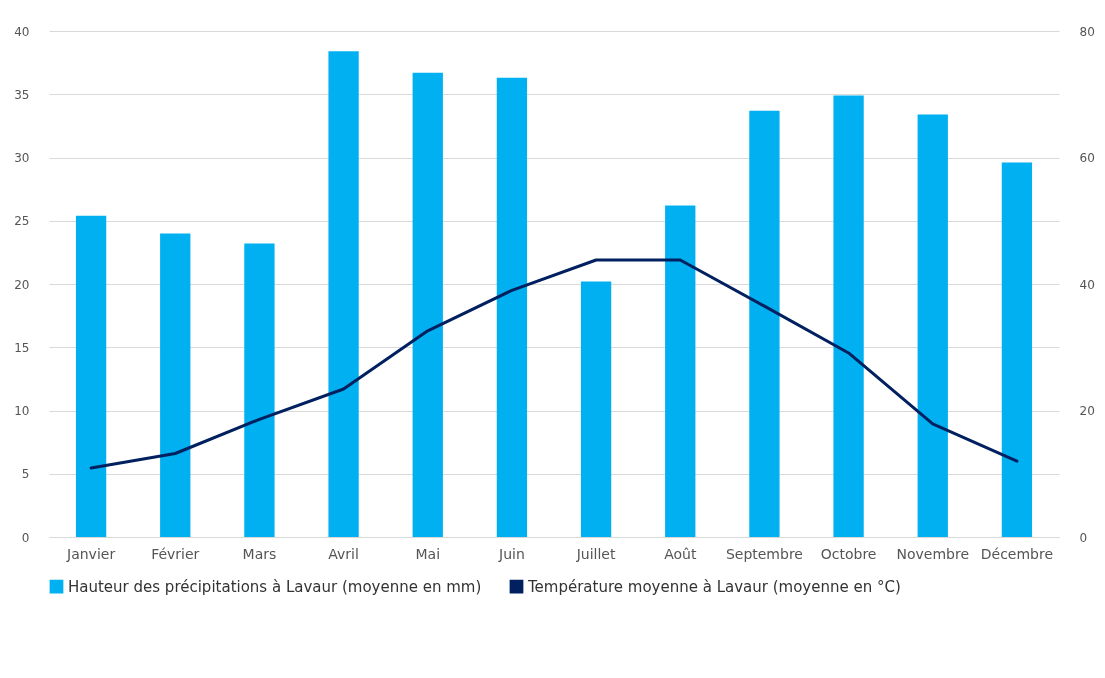 The width and height of the screenshot is (1105, 678). What do you see at coordinates (25, 474) in the screenshot?
I see `y-tick-label: 5` at bounding box center [25, 474].